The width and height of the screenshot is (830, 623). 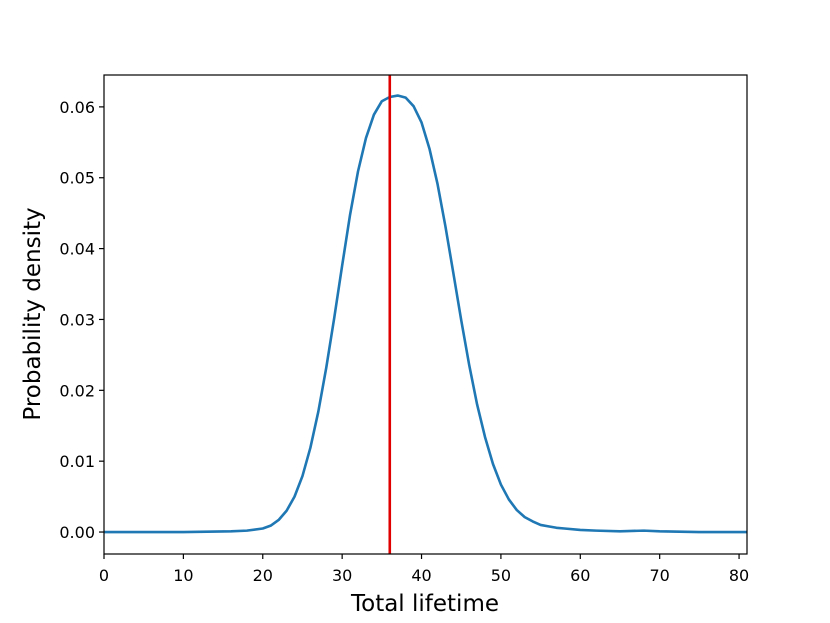 I want to click on y-tick-label: 0.04, so click(x=77, y=249).